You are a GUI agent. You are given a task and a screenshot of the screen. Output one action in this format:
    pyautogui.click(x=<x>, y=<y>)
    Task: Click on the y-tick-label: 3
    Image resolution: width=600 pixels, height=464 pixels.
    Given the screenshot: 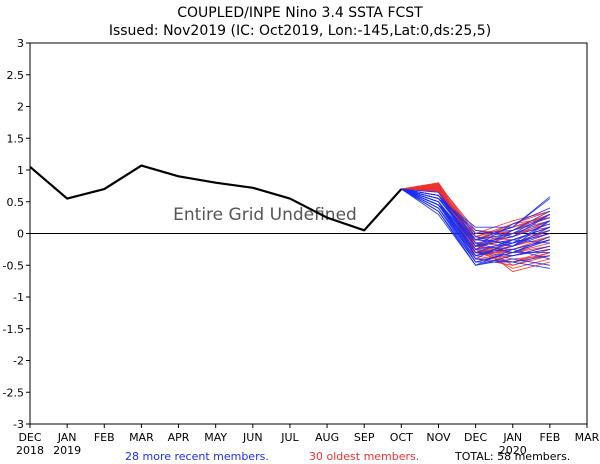 What is the action you would take?
    pyautogui.click(x=20, y=43)
    